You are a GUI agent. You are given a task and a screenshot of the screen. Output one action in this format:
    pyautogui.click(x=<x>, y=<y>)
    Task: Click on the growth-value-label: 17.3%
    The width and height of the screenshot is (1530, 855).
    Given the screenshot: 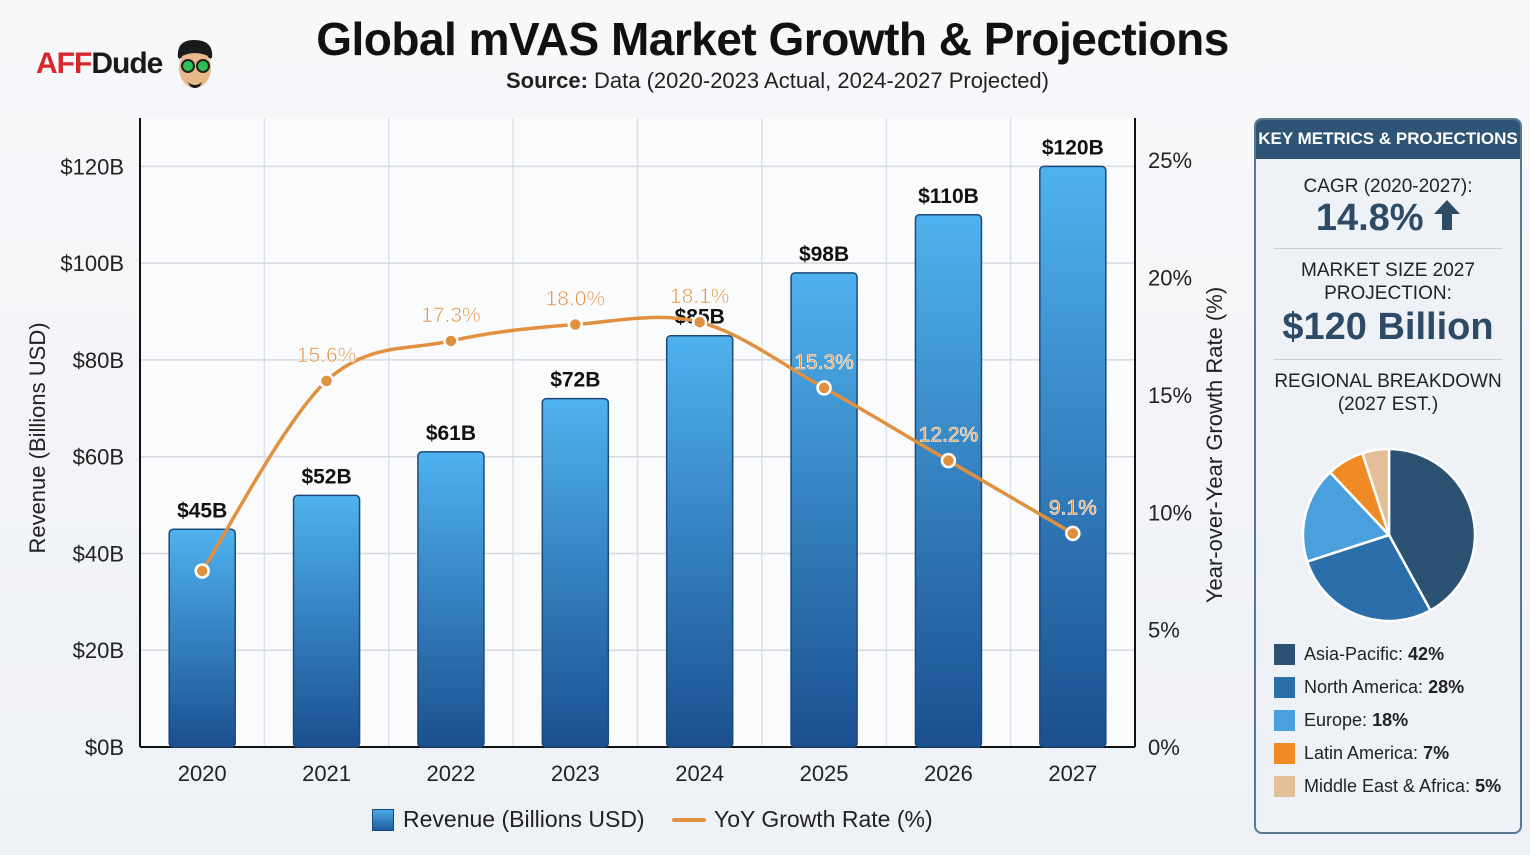 What is the action you would take?
    pyautogui.click(x=451, y=315)
    